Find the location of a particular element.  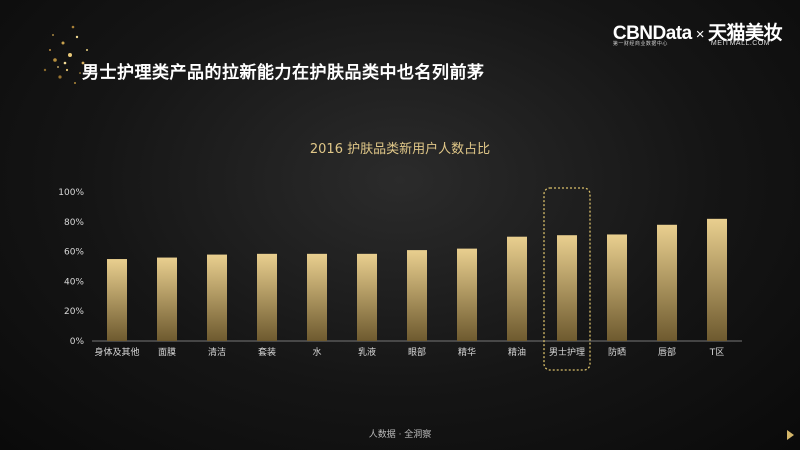

brand-logo: CBNData × 天猫美妆 第一财经商业数据中心 MEITMALL.COM is located at coordinates (697, 32).